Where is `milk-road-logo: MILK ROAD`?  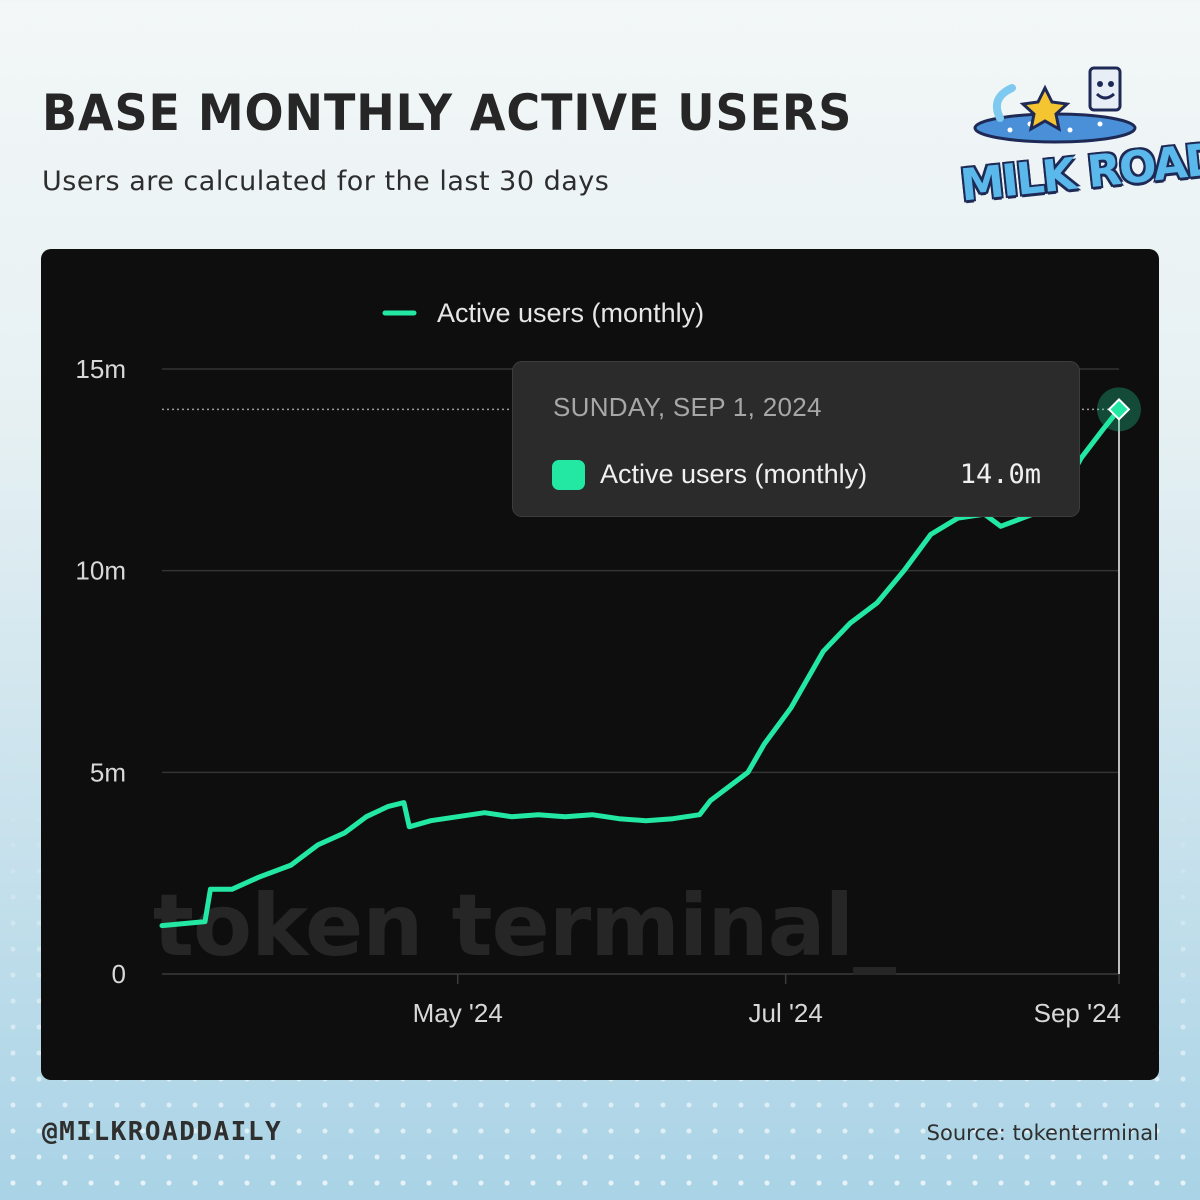 milk-road-logo: MILK ROAD is located at coordinates (1079, 135).